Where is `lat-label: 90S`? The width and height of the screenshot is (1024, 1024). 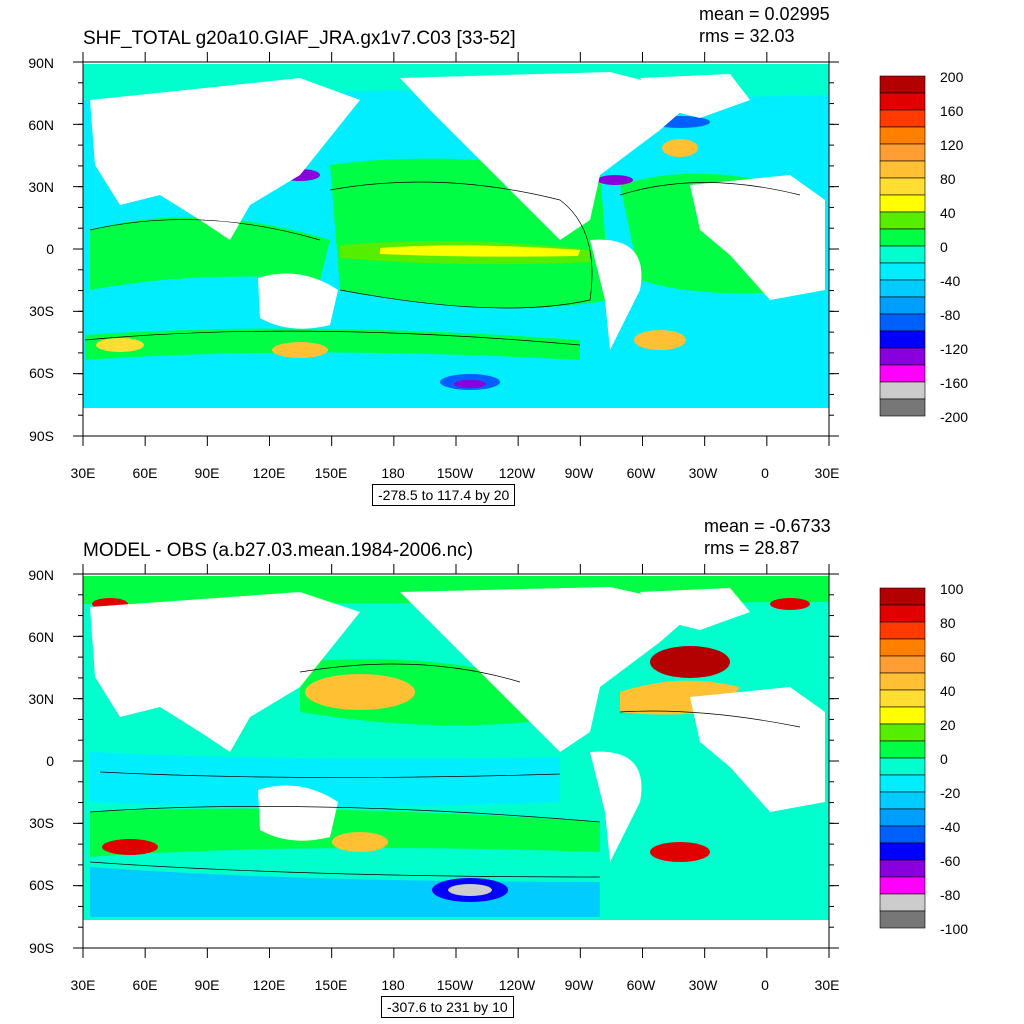
lat-label: 90S is located at coordinates (41, 436).